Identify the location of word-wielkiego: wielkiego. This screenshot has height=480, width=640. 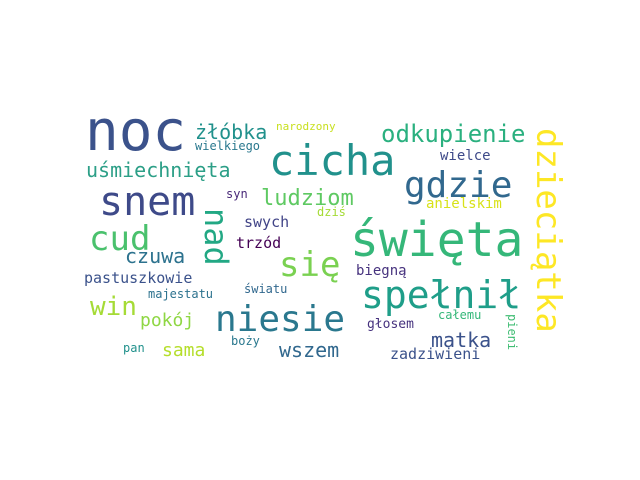
(228, 146).